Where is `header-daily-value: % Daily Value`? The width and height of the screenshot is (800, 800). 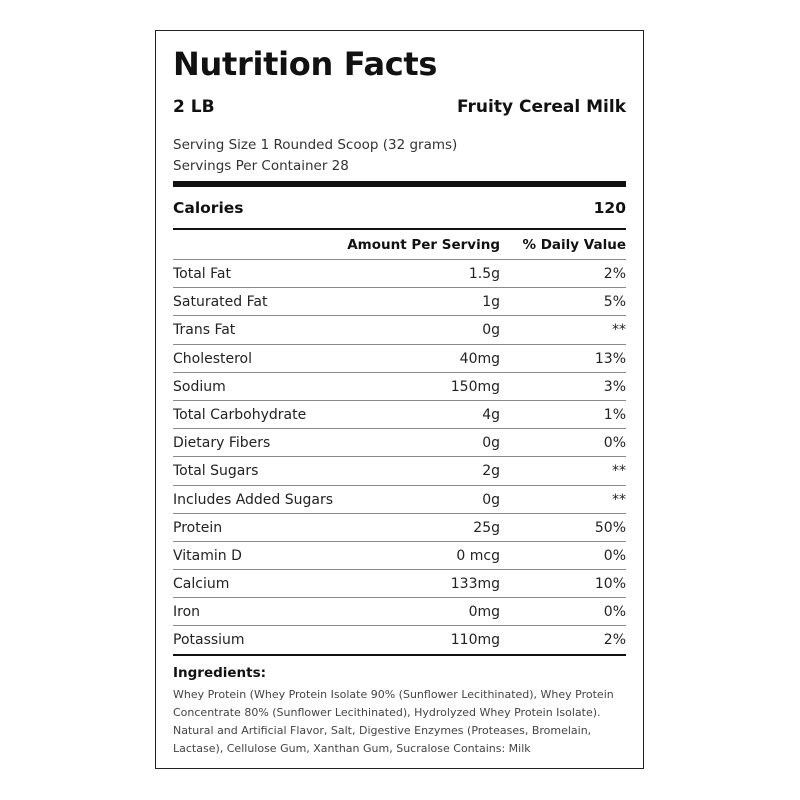 header-daily-value: % Daily Value is located at coordinates (574, 245).